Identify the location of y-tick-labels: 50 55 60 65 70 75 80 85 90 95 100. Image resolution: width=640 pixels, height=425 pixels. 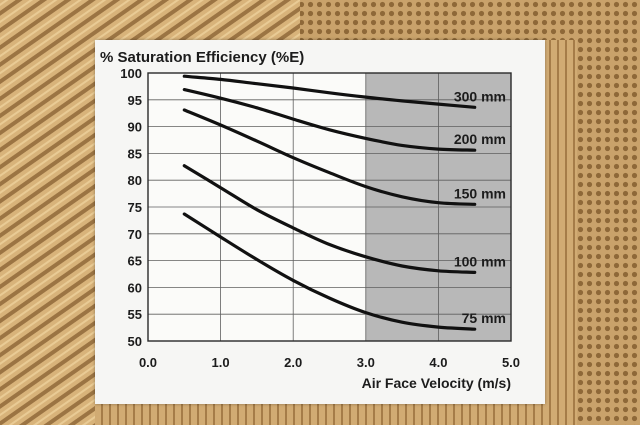
(131, 207).